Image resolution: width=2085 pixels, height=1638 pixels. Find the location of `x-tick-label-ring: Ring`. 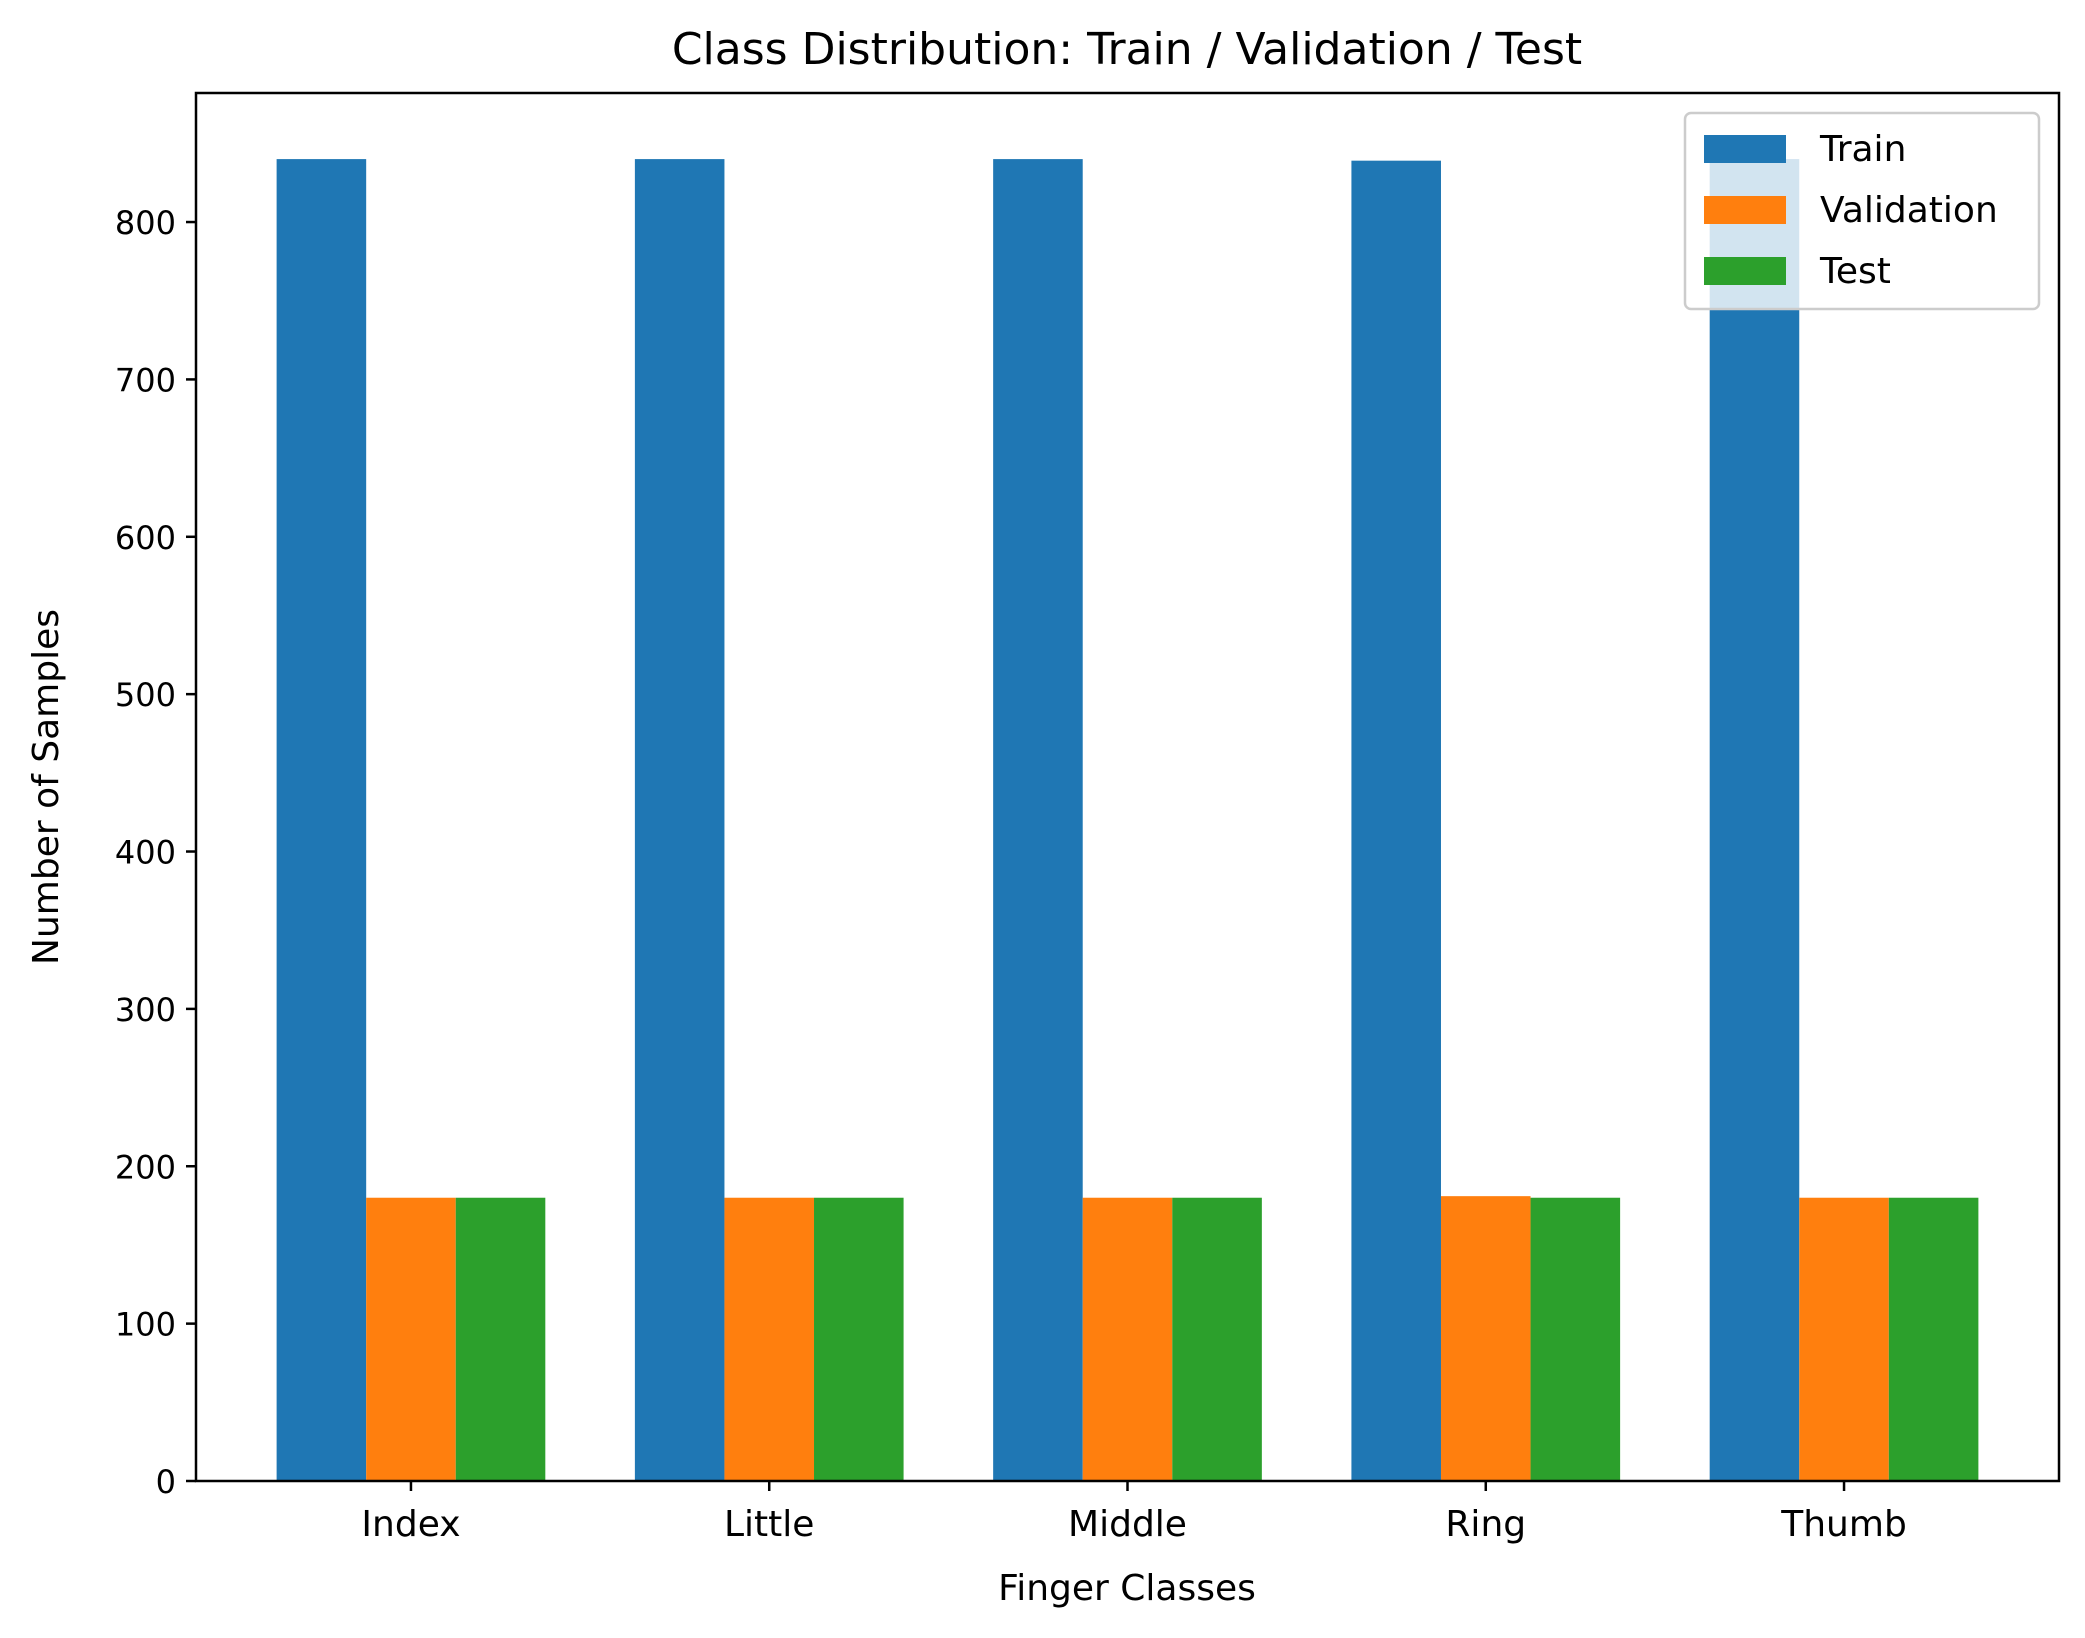

x-tick-label-ring: Ring is located at coordinates (1485, 1524).